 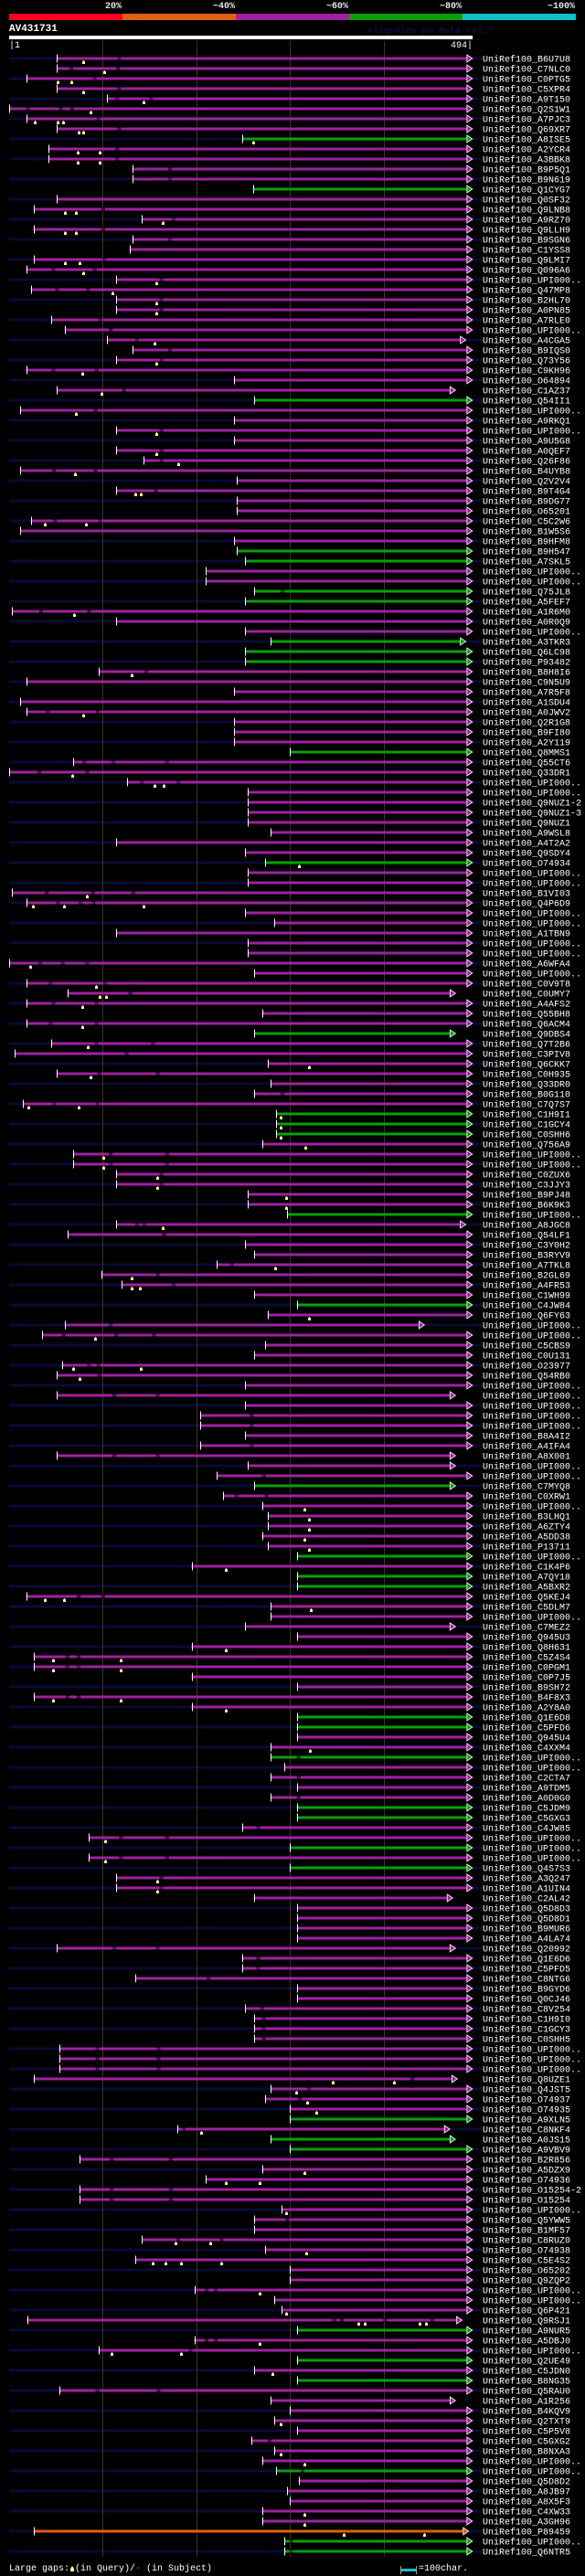 What do you see at coordinates (527, 2120) in the screenshot?
I see `hit-label: UniRef100_A9XLN5` at bounding box center [527, 2120].